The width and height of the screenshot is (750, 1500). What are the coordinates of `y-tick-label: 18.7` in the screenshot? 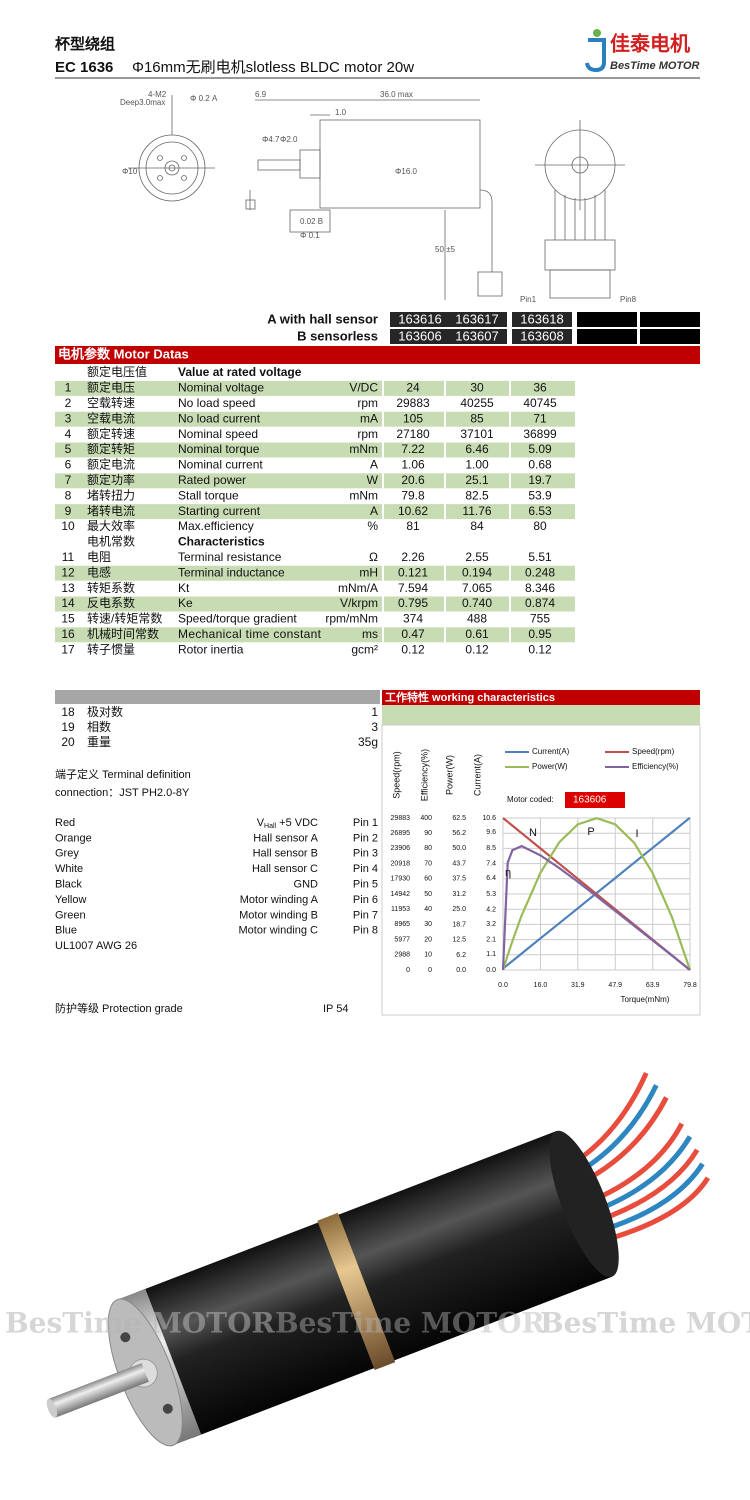 It's located at (459, 924).